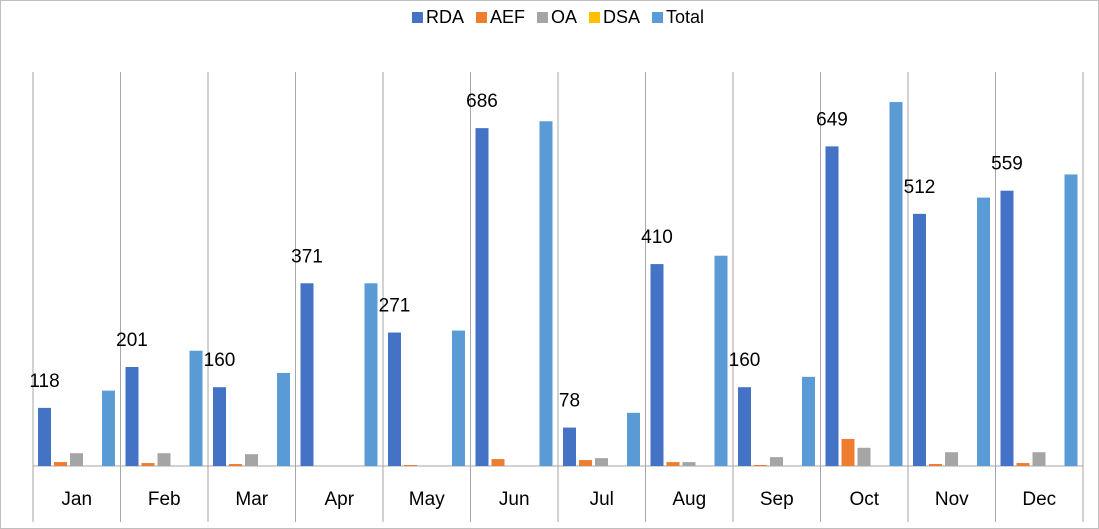 The width and height of the screenshot is (1099, 529). I want to click on legend-label: DSA, so click(621, 17).